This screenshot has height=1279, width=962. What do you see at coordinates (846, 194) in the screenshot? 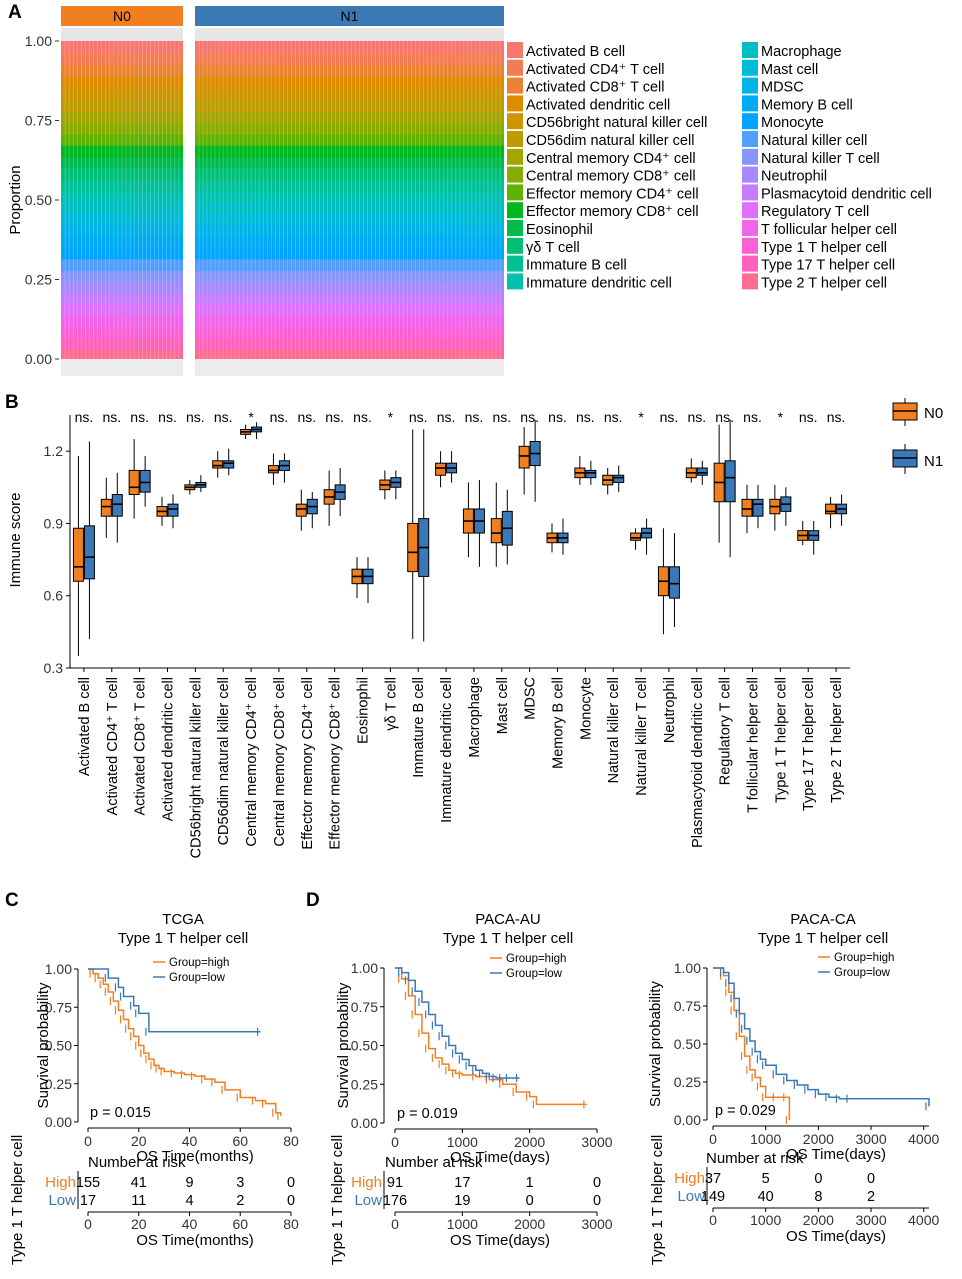
I see `legend-label: Plasmacytoid dendritic cell` at bounding box center [846, 194].